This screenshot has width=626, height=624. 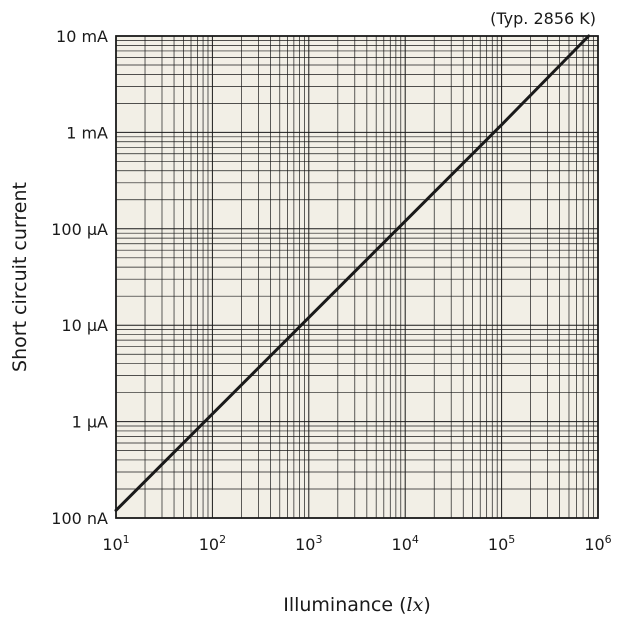 I want to click on x-tick-label: 10¹, so click(x=115, y=543).